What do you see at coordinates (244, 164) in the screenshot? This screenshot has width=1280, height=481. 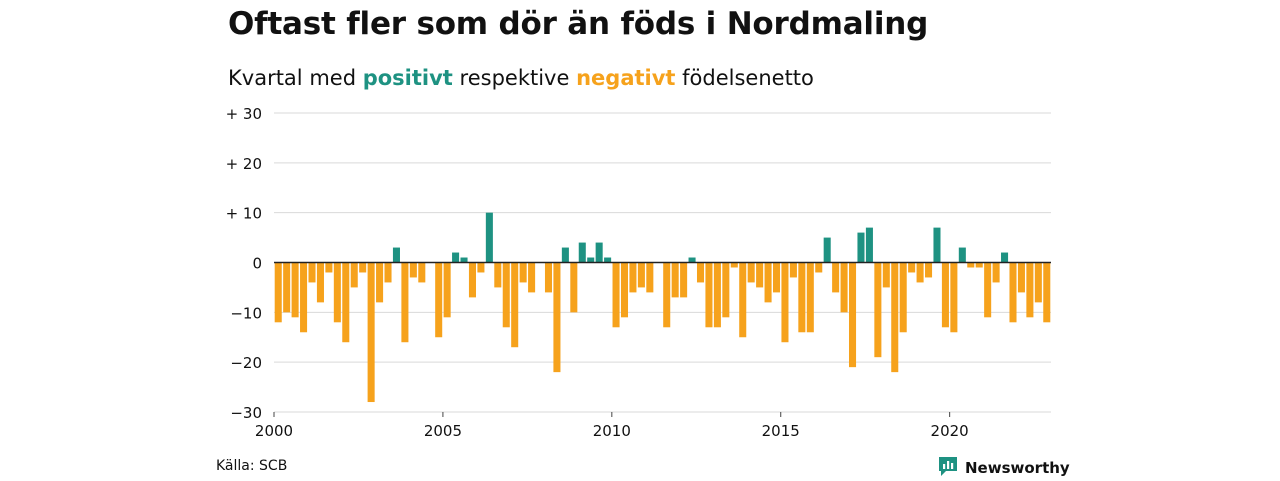 I see `y-tick-label: + 20` at bounding box center [244, 164].